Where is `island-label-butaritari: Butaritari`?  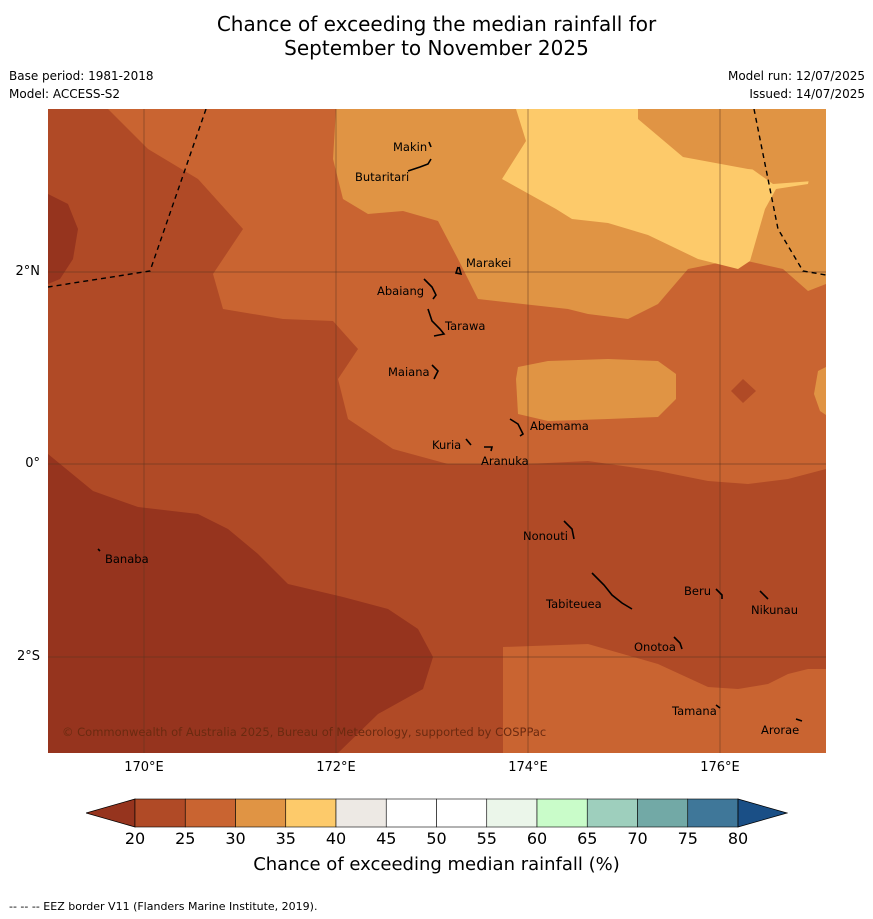 island-label-butaritari: Butaritari is located at coordinates (382, 177).